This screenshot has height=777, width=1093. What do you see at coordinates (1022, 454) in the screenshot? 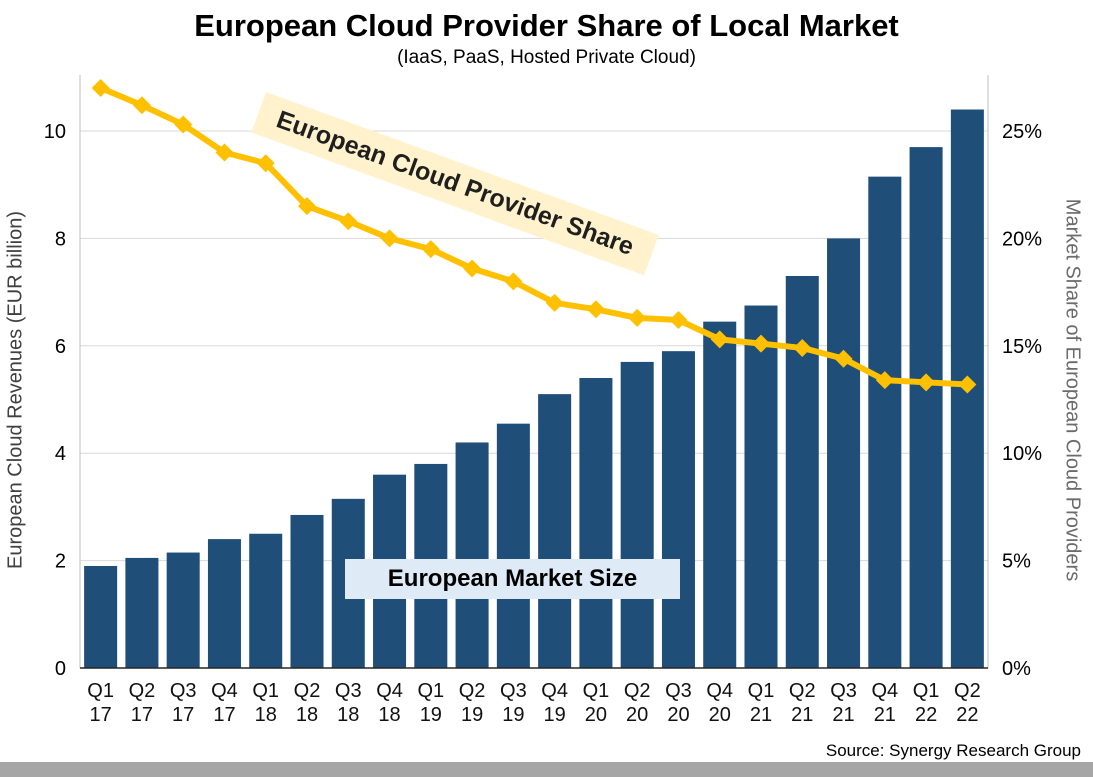
I see `right-axis-tick: 10%` at bounding box center [1022, 454].